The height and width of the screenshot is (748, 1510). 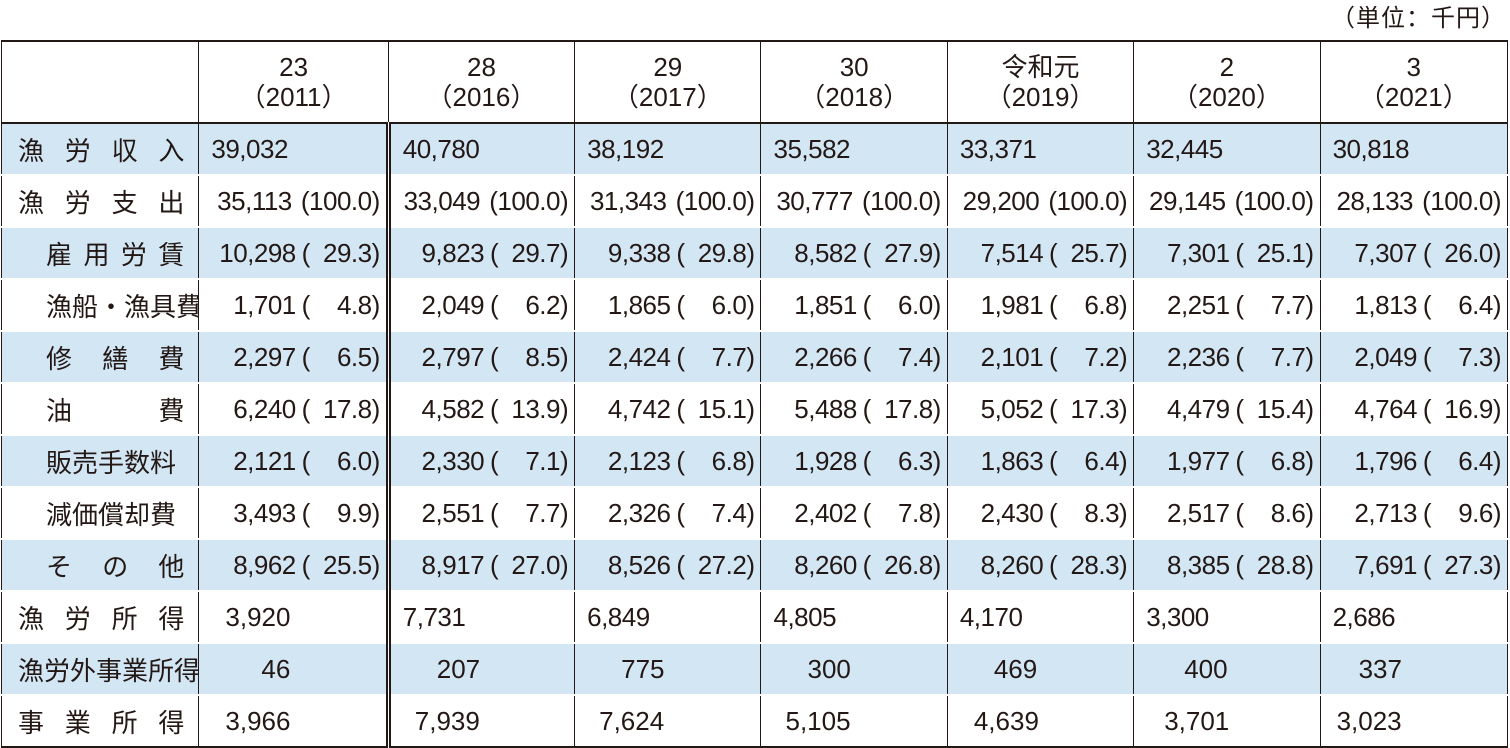 I want to click on label-char: 所, so click(x=124, y=722).